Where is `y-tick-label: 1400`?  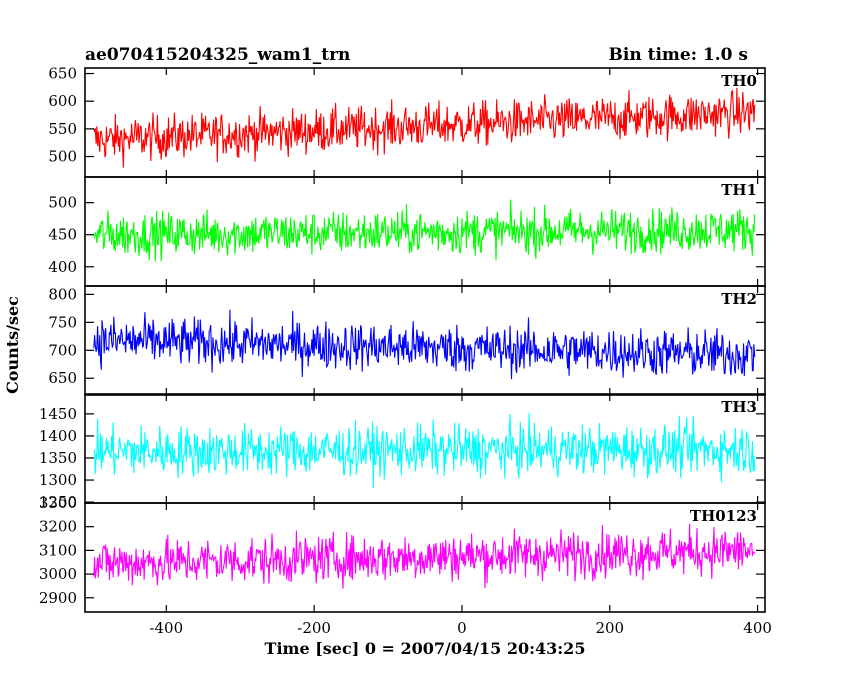 y-tick-label: 1400 is located at coordinates (58, 436).